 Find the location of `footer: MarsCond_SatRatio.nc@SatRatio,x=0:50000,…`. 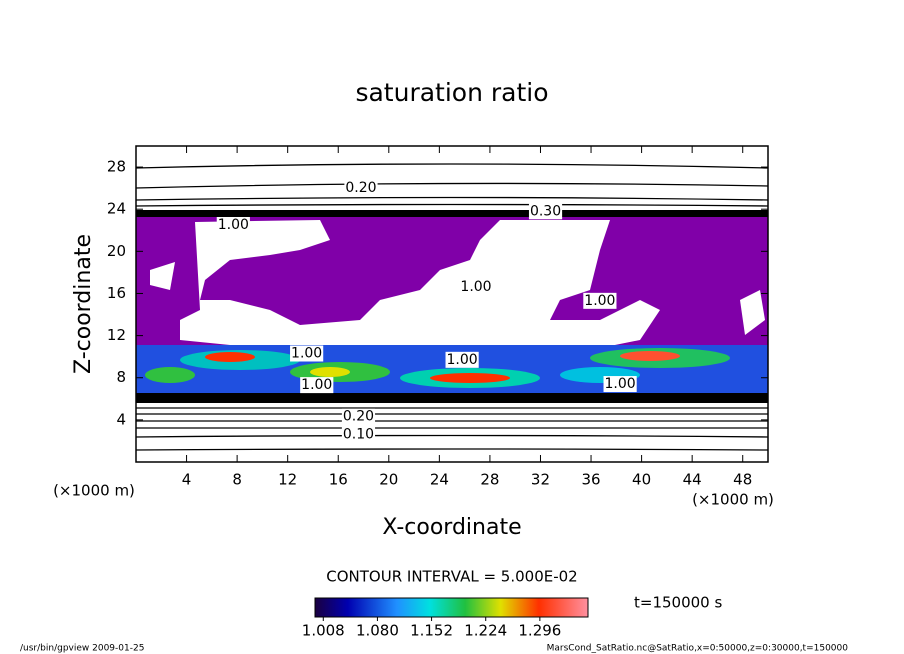

footer: MarsCond_SatRatio.nc@SatRatio,x=0:50000,… is located at coordinates (698, 649).